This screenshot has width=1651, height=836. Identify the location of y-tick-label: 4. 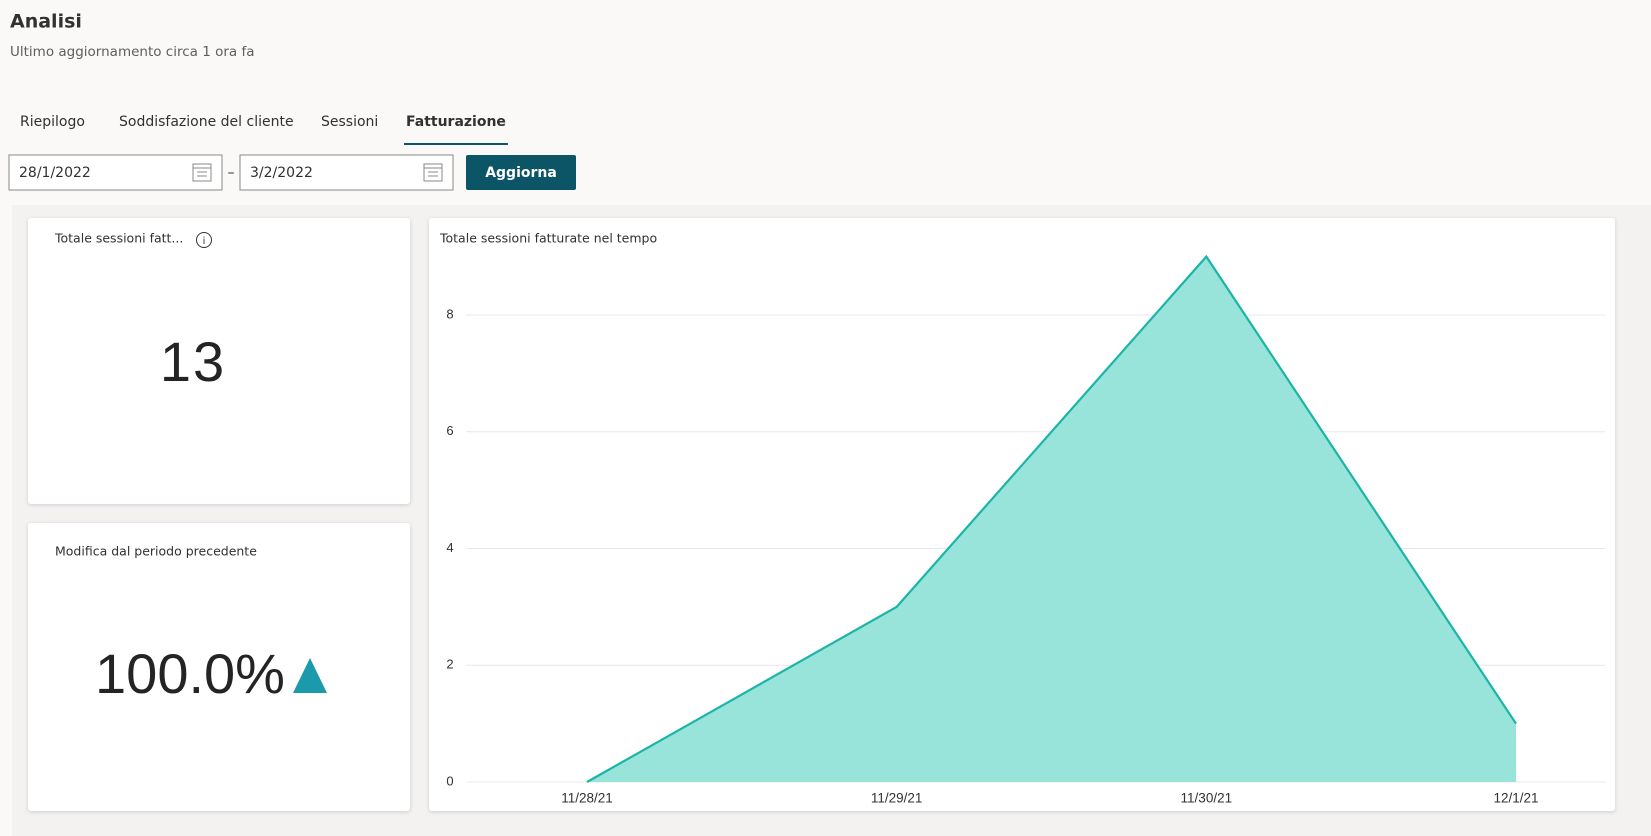
(449, 547).